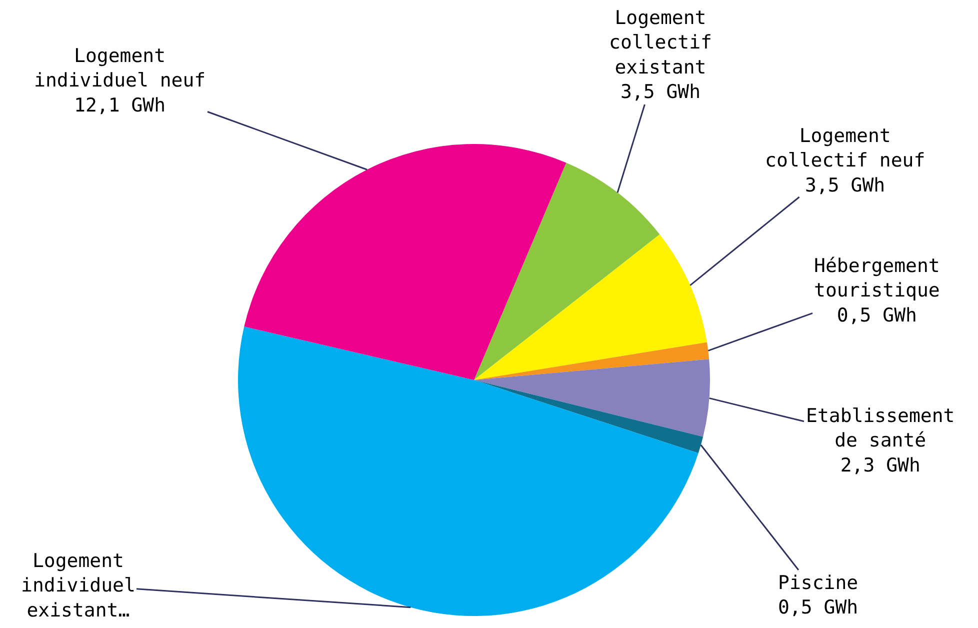 Image resolution: width=978 pixels, height=628 pixels. What do you see at coordinates (880, 465) in the screenshot?
I see `data-label: 2,3 GWh` at bounding box center [880, 465].